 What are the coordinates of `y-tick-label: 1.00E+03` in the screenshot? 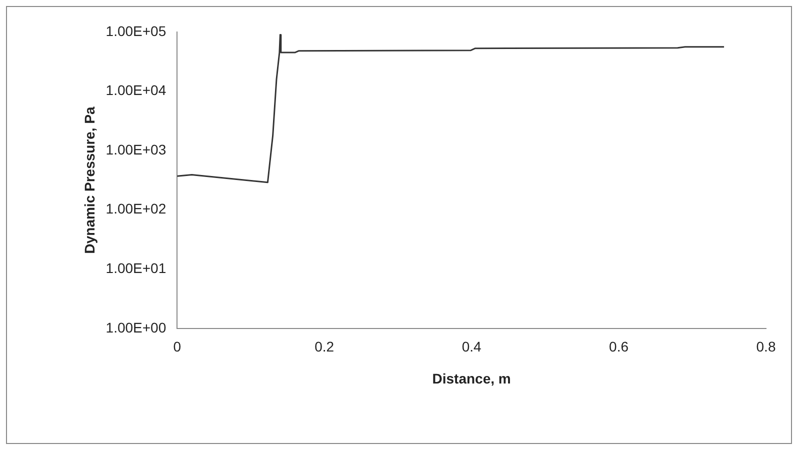 It's located at (136, 149).